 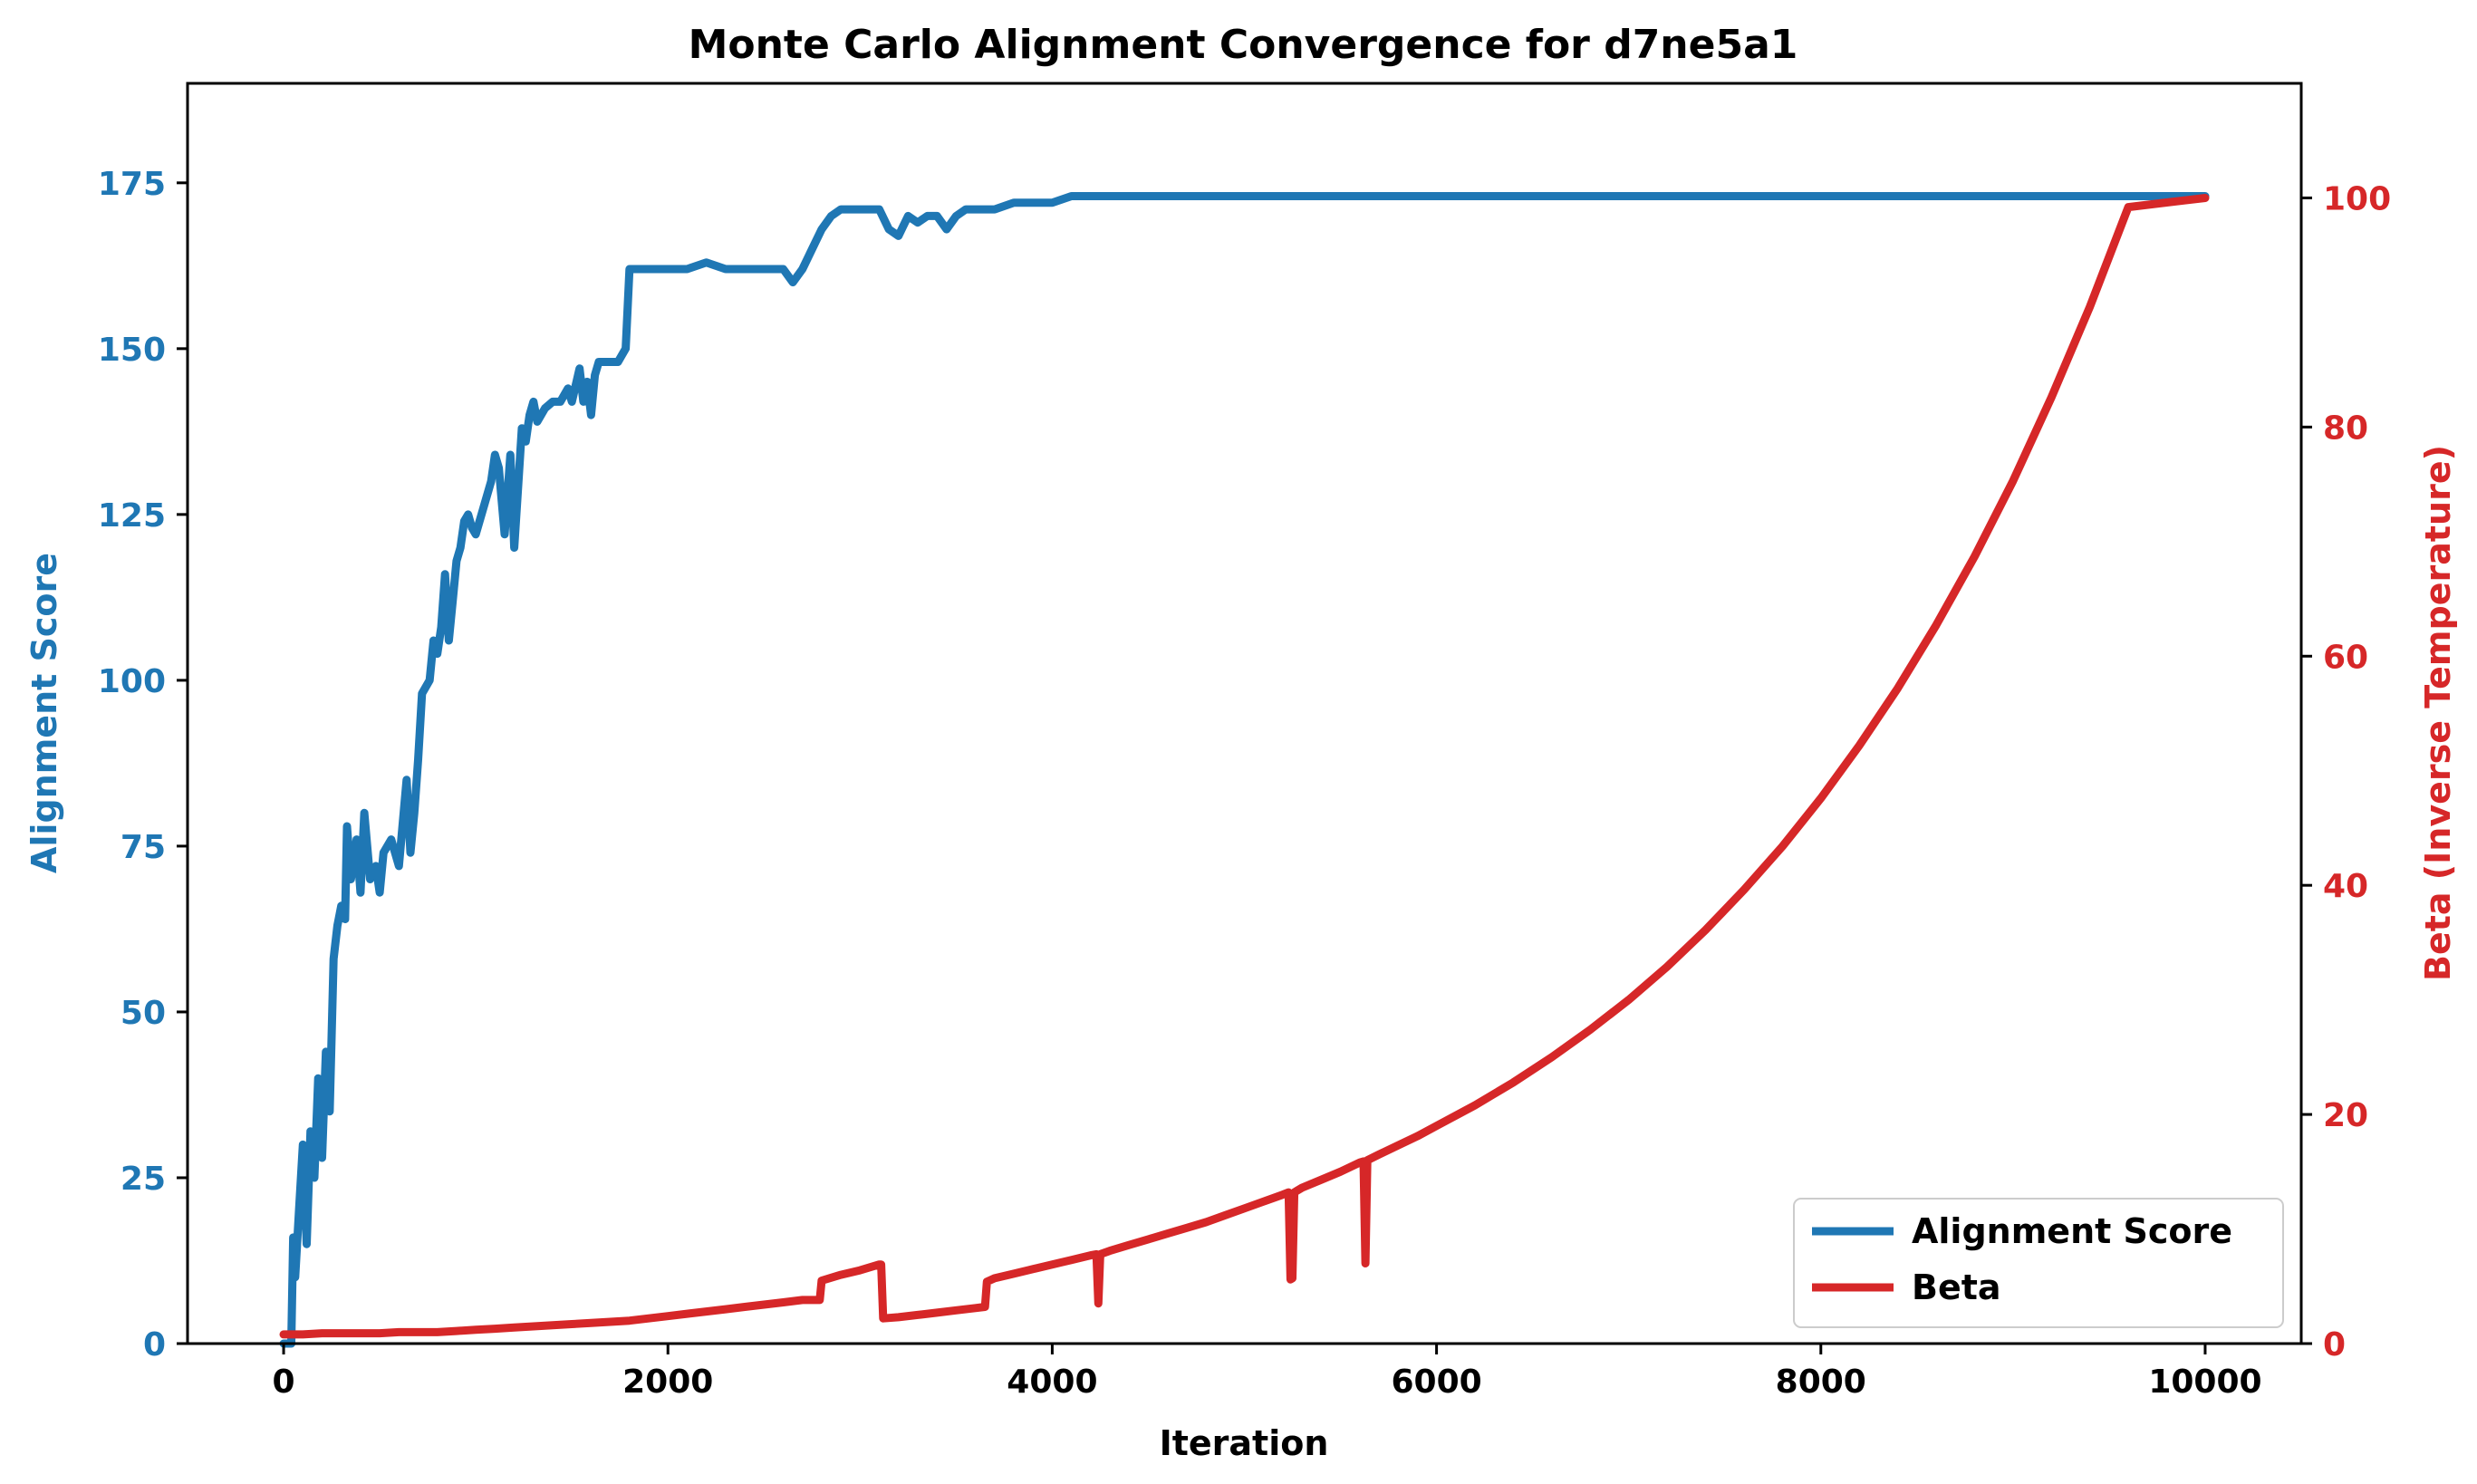 I want to click on x-tick-label: 10000, so click(x=2204, y=1382).